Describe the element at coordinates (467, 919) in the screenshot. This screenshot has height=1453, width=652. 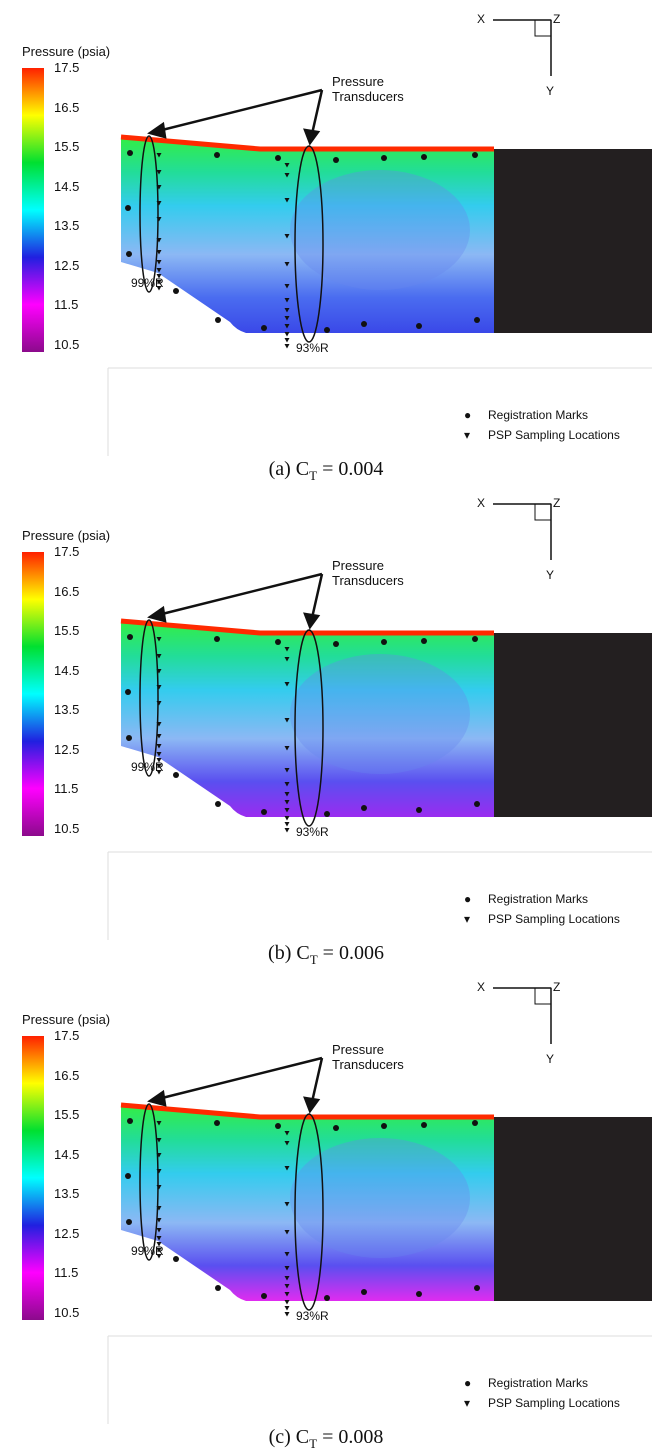
I see `triangle-down-icon: ▾` at that location.